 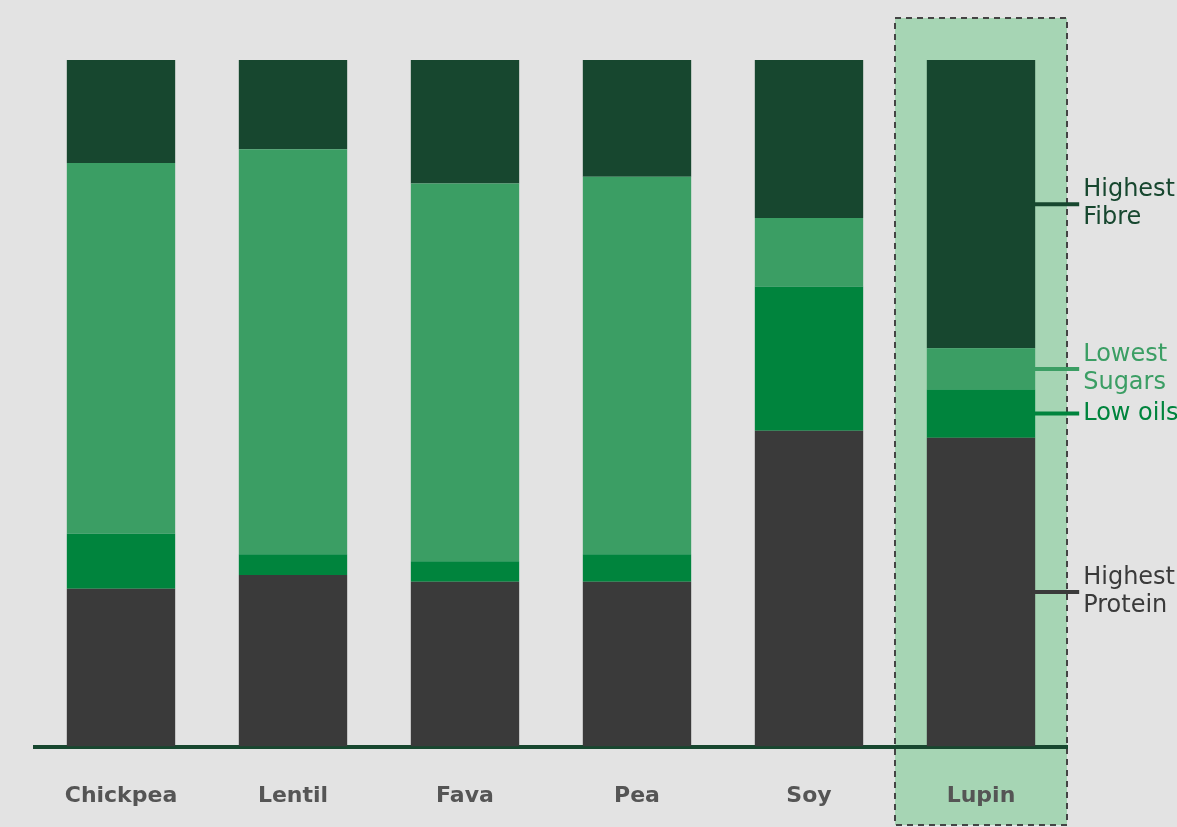 I want to click on legend-label: Low oils, so click(x=1130, y=411).